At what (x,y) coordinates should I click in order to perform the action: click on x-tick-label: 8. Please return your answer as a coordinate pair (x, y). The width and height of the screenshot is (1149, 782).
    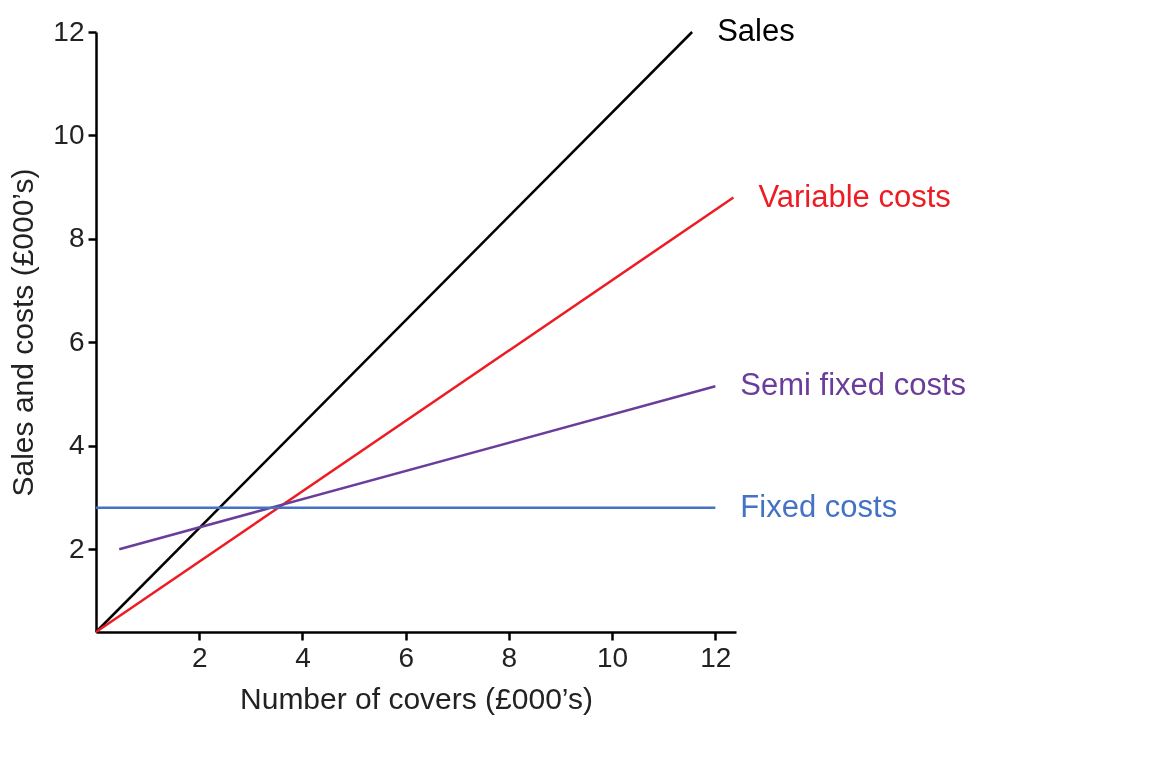
    Looking at the image, I should click on (509, 657).